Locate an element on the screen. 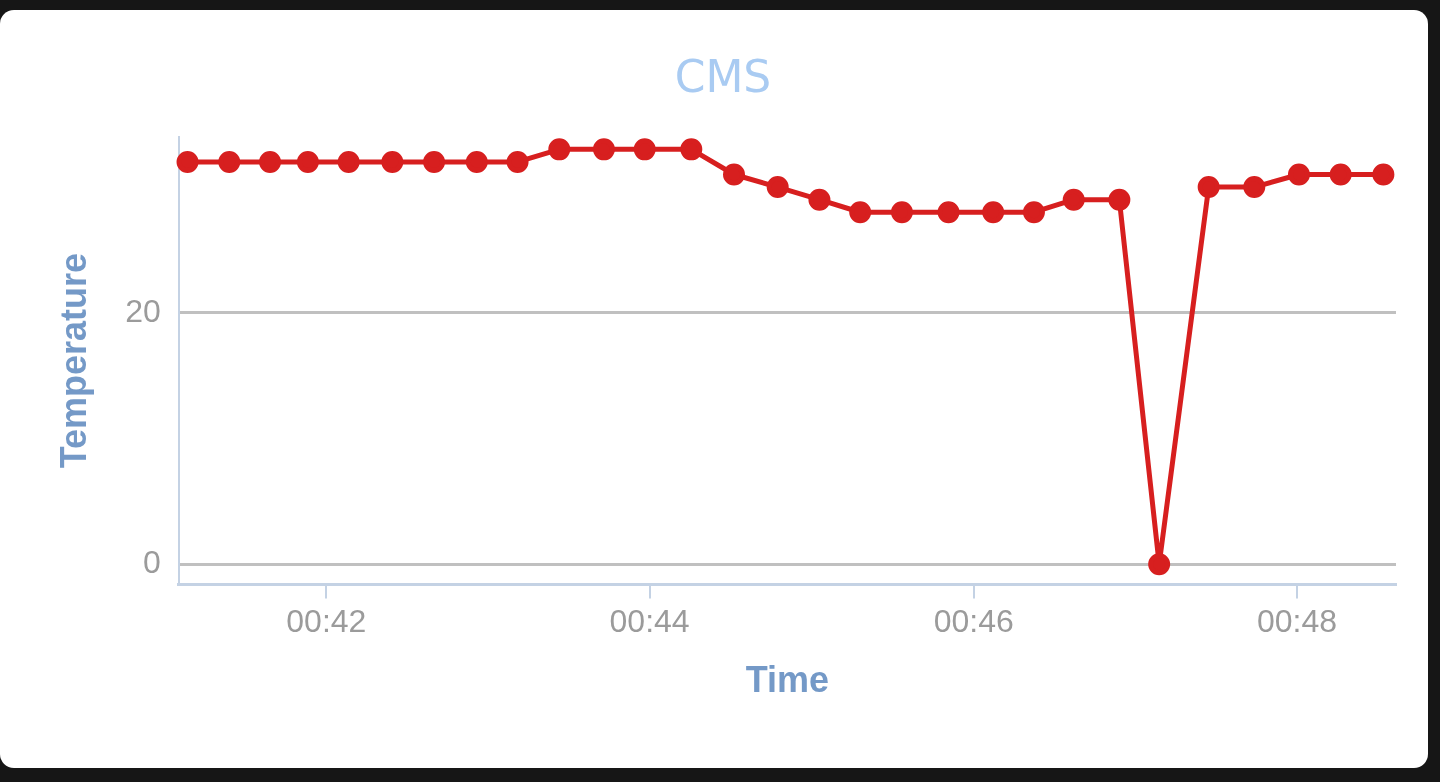 The image size is (1440, 782). y-tick-label: 0 is located at coordinates (152, 562).